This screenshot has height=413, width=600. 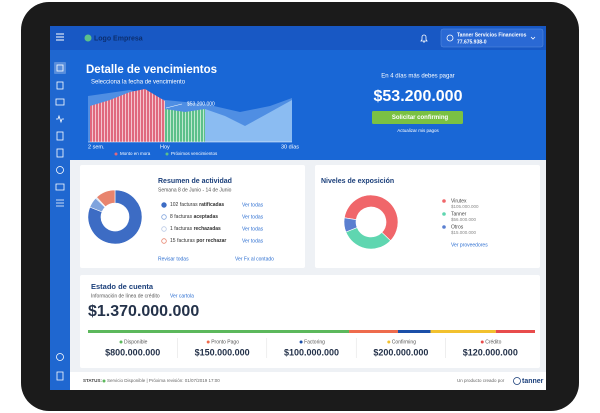 I want to click on provider-amount: $56.000.000, so click(x=464, y=219).